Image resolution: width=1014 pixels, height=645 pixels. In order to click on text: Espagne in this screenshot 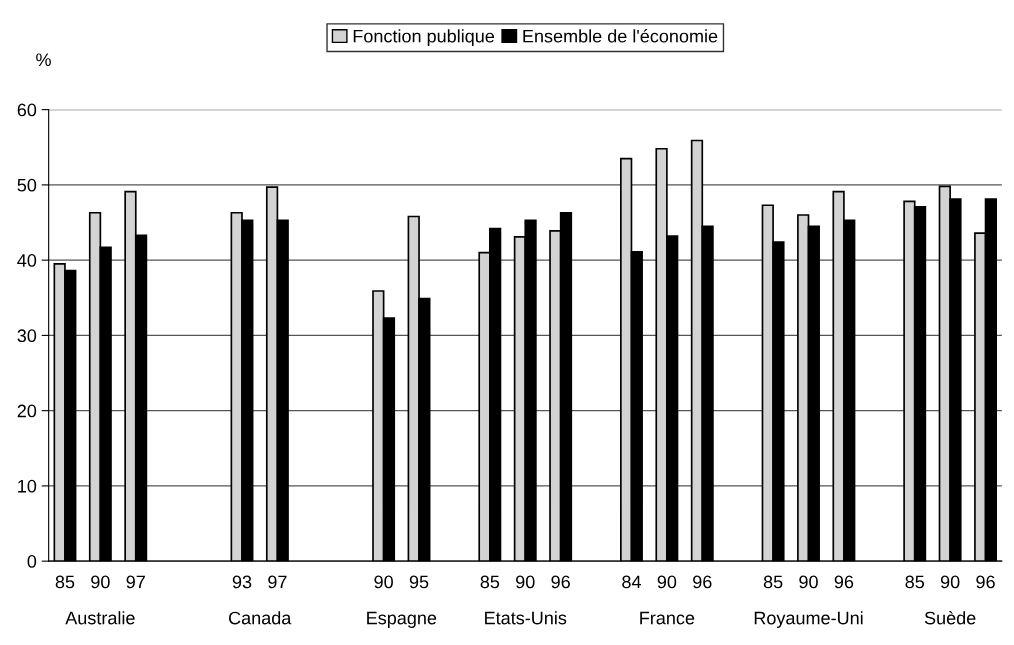, I will do `click(402, 619)`.